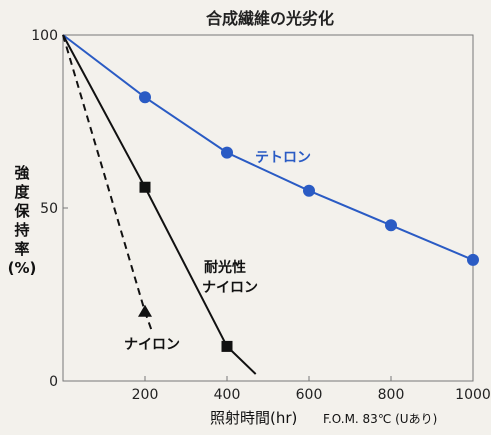 The width and height of the screenshot is (491, 435). What do you see at coordinates (152, 345) in the screenshot?
I see `series-label-nylon: ナイロン` at bounding box center [152, 345].